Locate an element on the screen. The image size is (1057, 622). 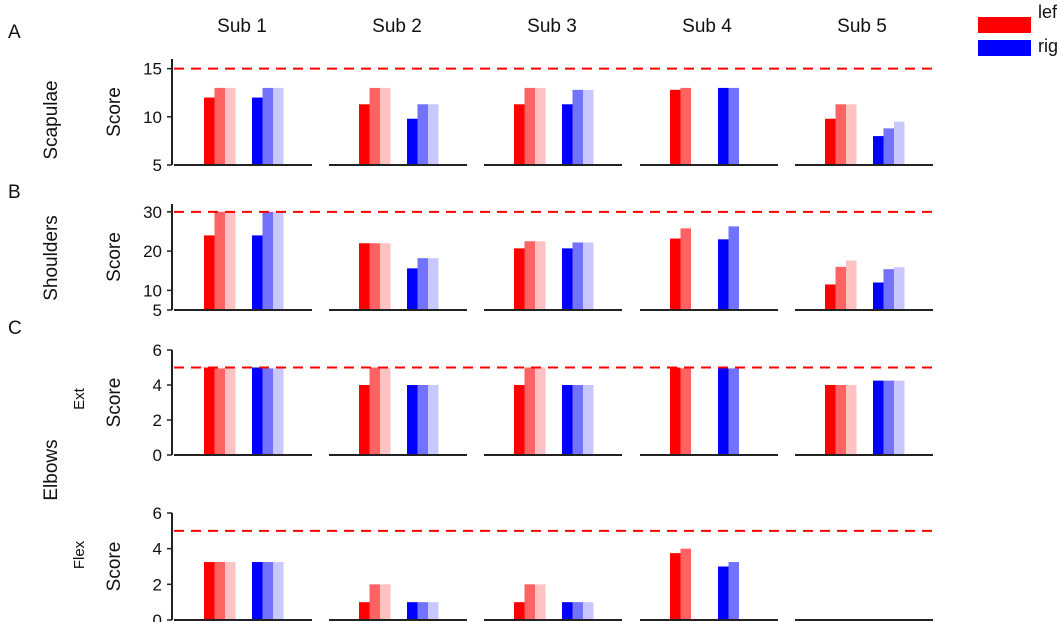
row-sublabel: Ext is located at coordinates (79, 398).